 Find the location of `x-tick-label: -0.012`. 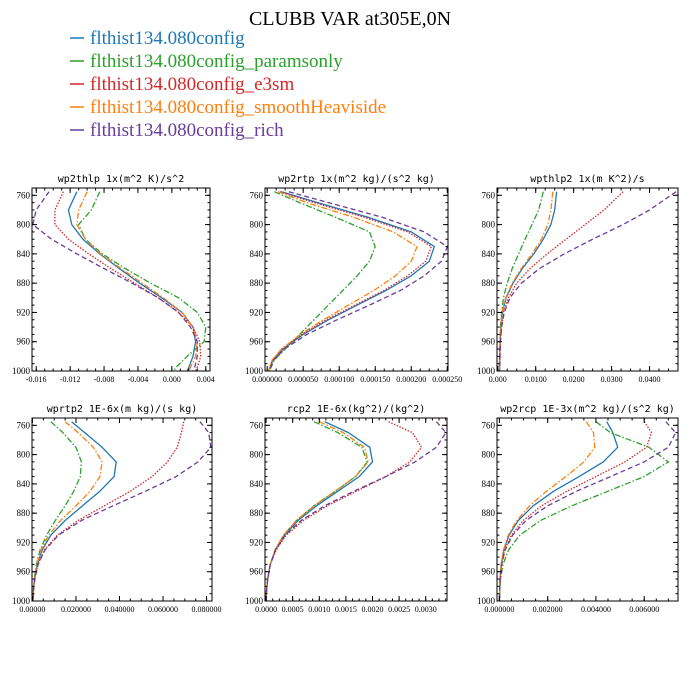

x-tick-label: -0.012 is located at coordinates (70, 379).